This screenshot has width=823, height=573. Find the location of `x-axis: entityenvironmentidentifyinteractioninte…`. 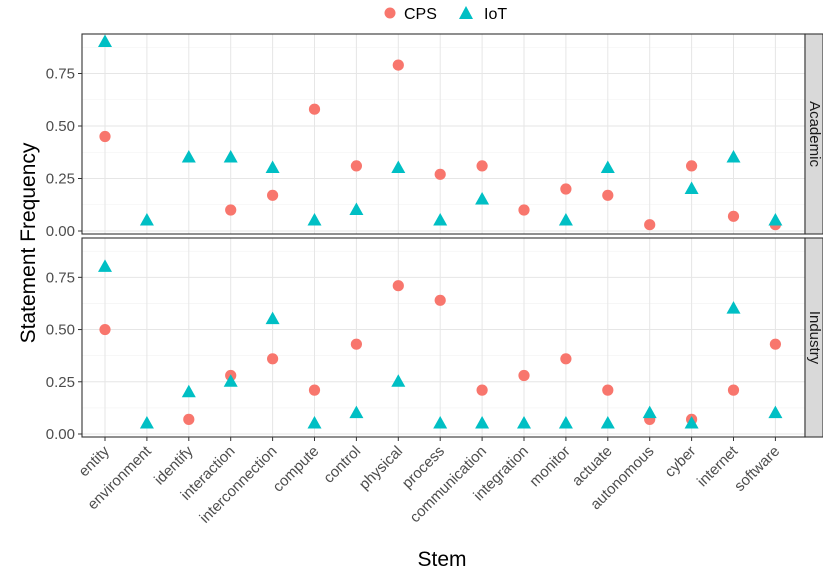

x-axis: entityenvironmentidentifyinteractioninte… is located at coordinates (429, 482).